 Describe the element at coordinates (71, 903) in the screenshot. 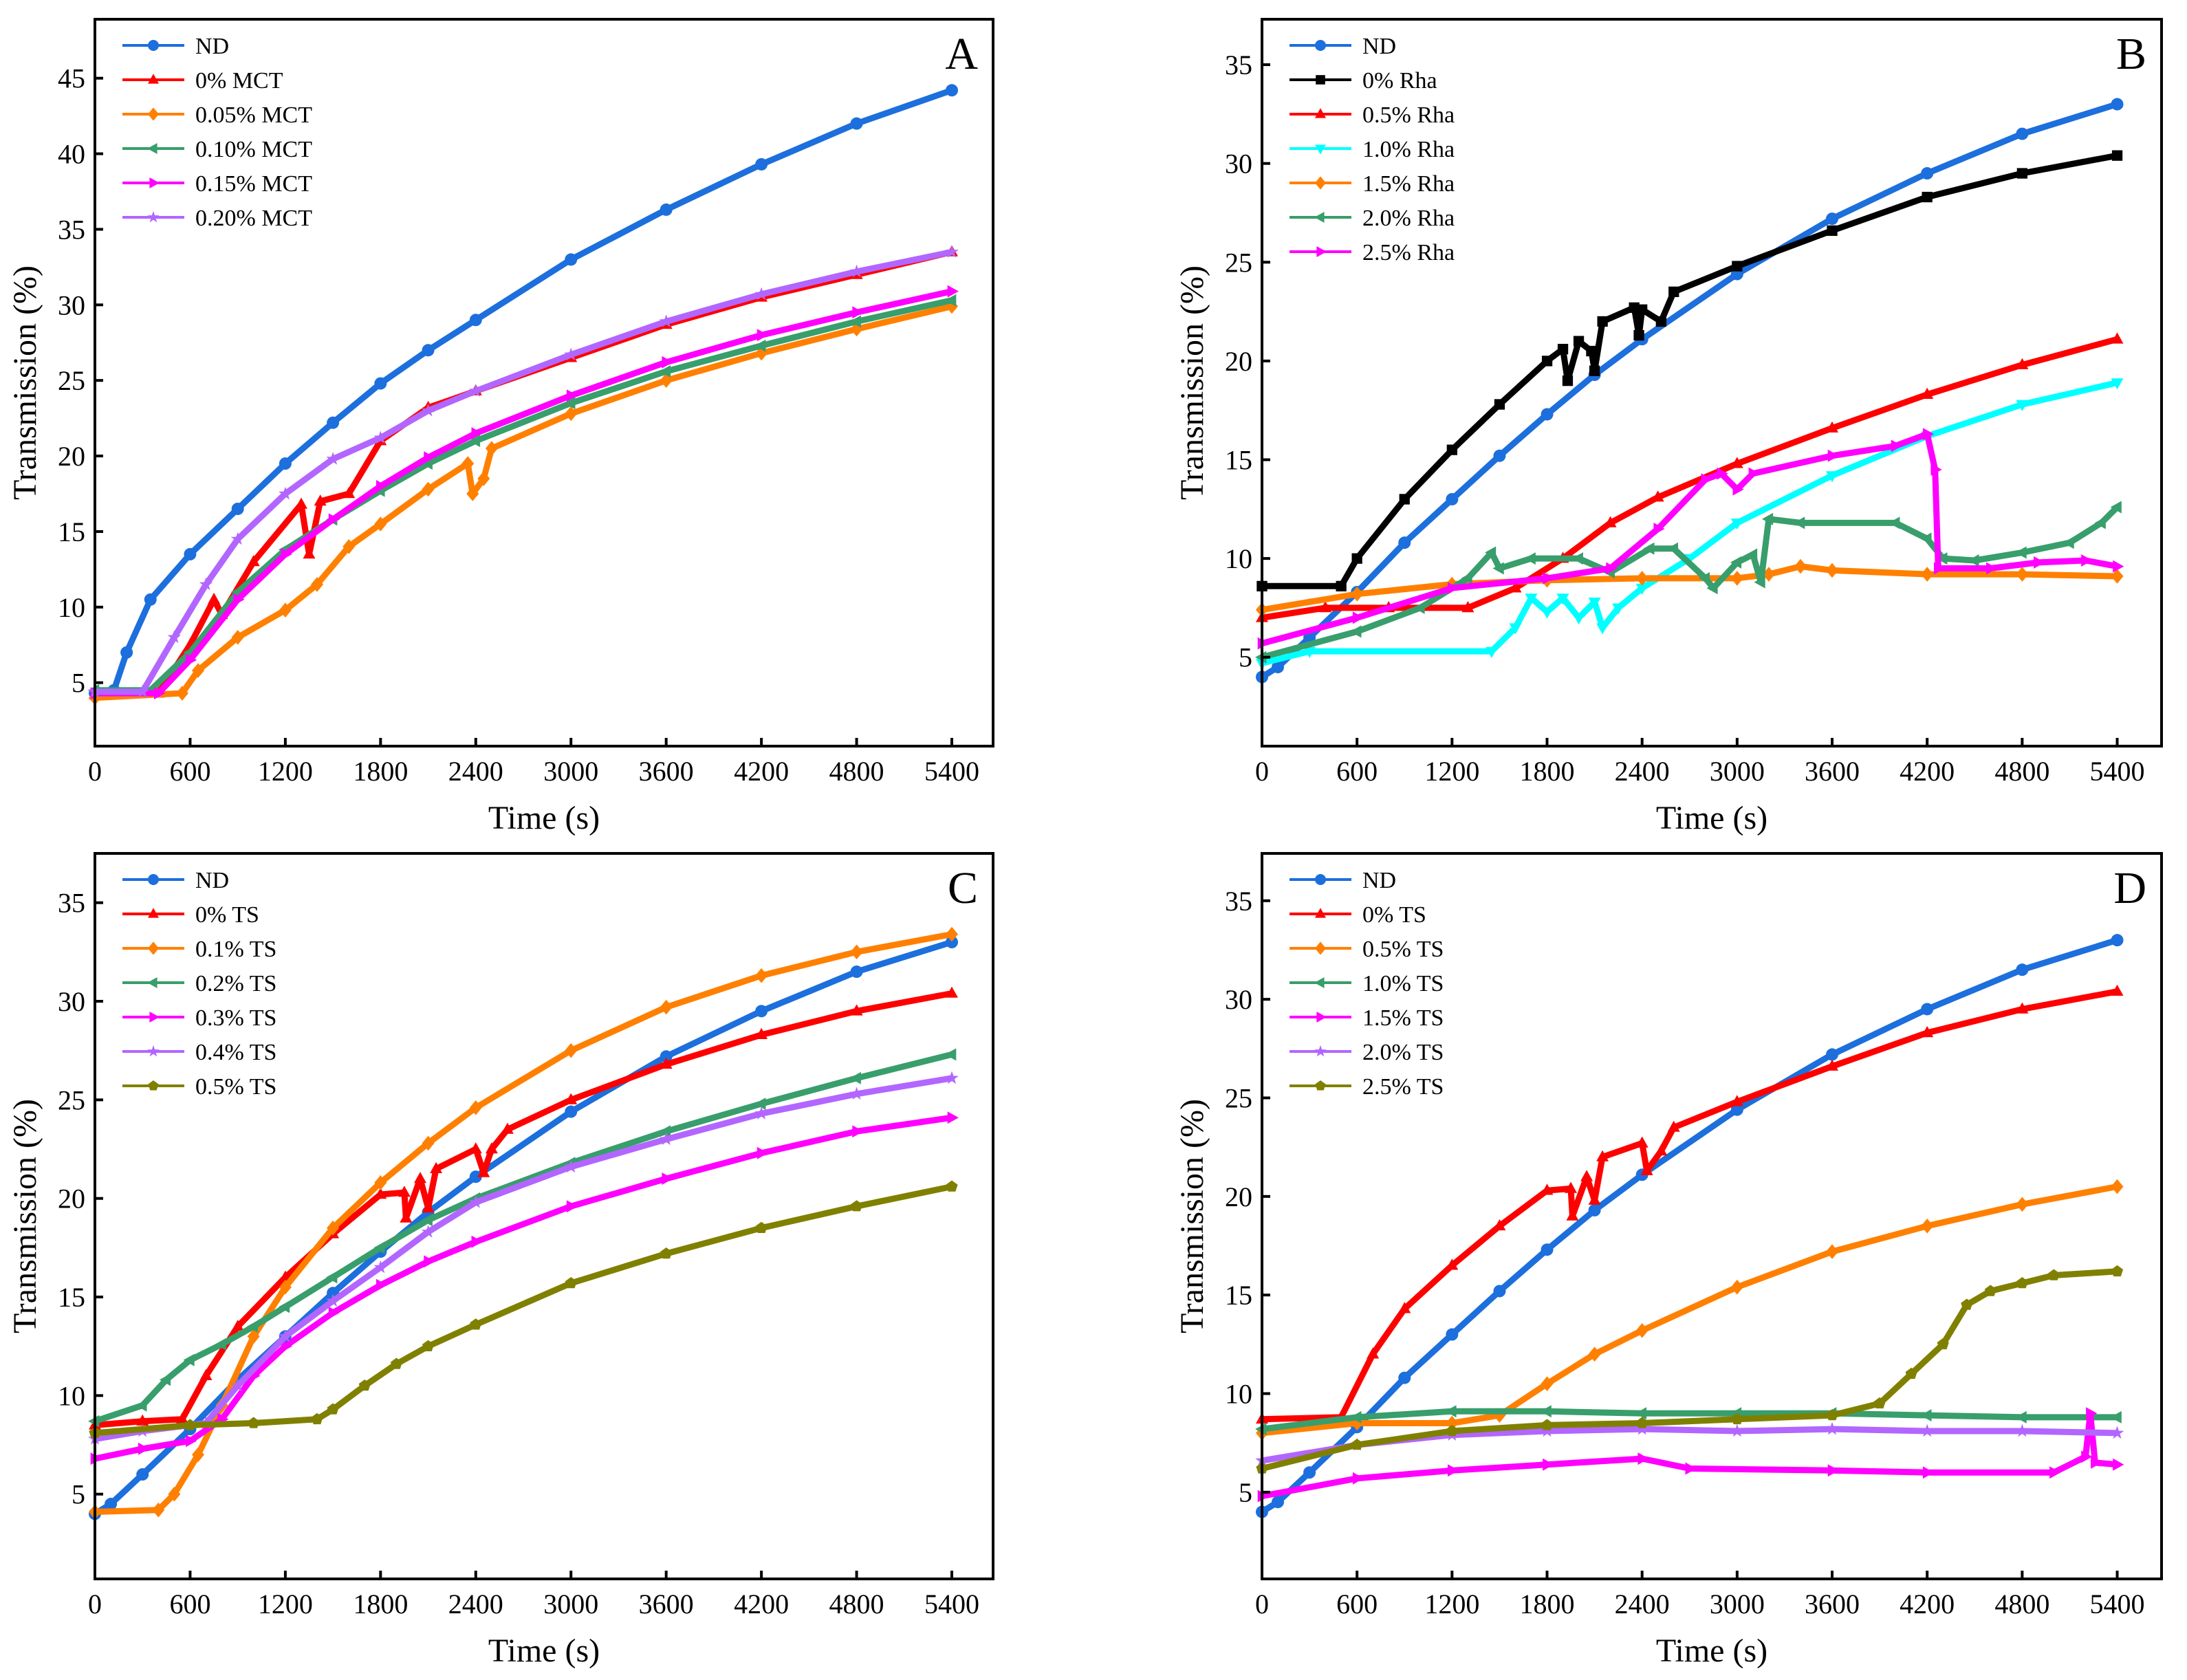

I see `y-tick-label: 35` at that location.